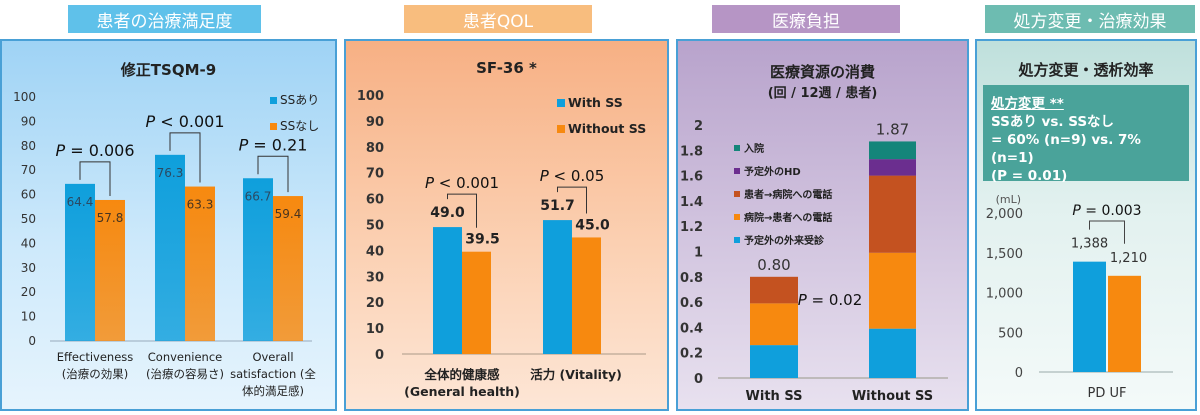  Describe the element at coordinates (1107, 393) in the screenshot. I see `category-label: PD UF` at that location.